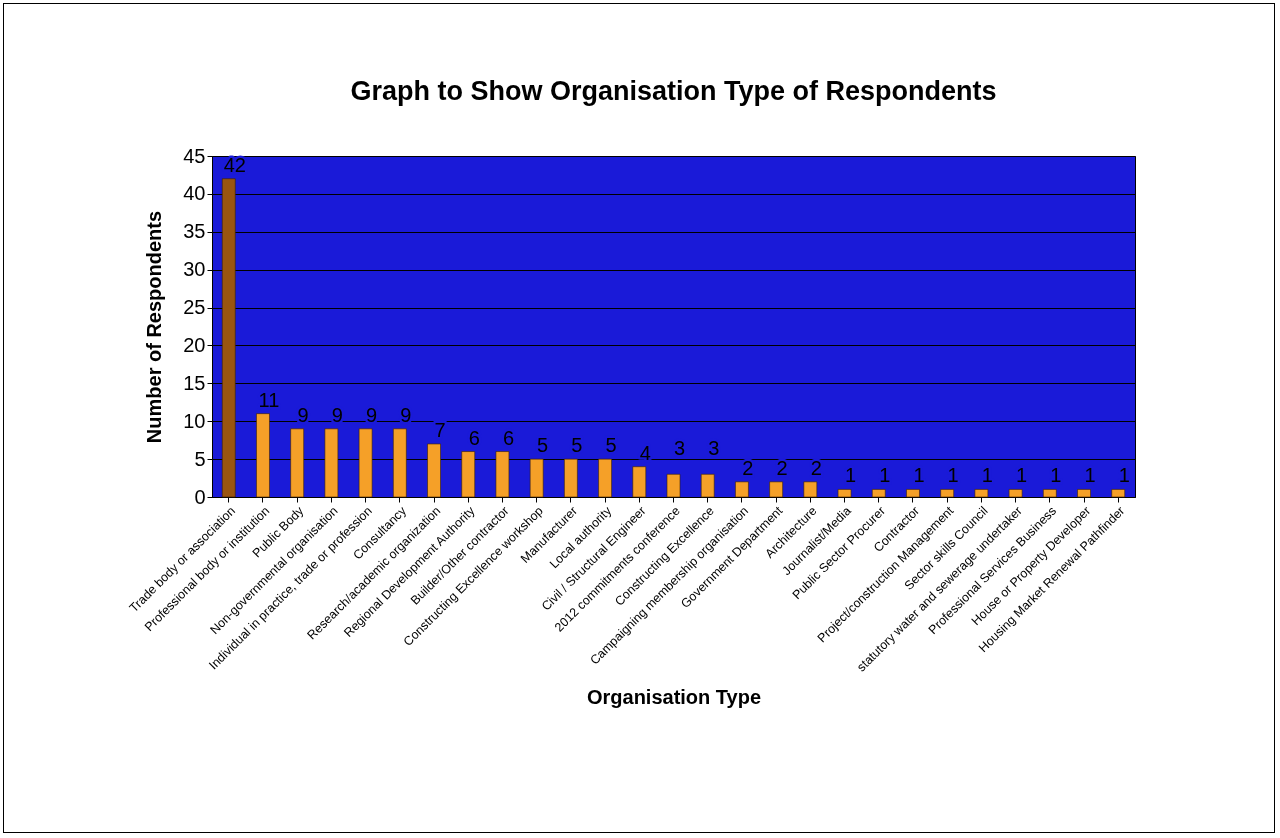 This screenshot has width=1280, height=838. Describe the element at coordinates (194, 269) in the screenshot. I see `y-tick-label: 30` at that location.